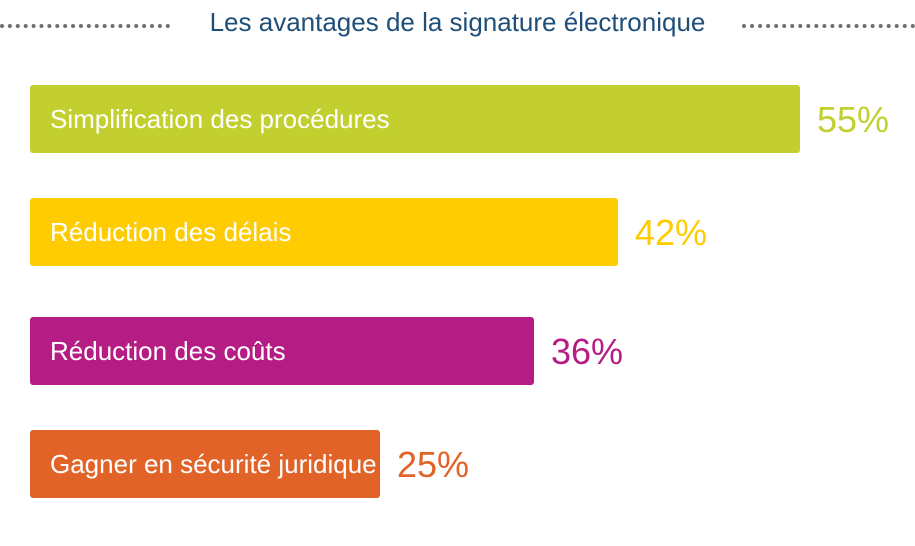  Describe the element at coordinates (85, 26) in the screenshot. I see `dotted-divider-left` at that location.